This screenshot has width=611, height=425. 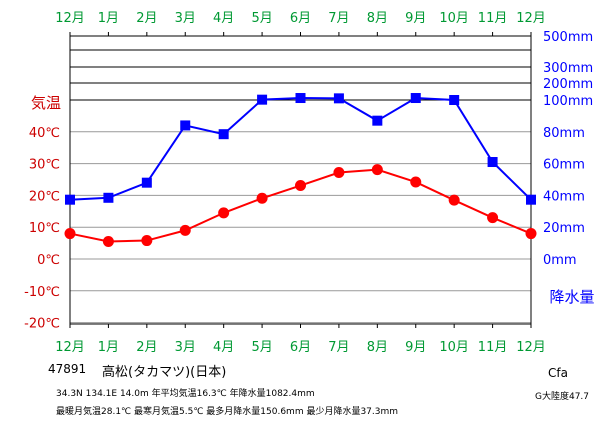 What do you see at coordinates (568, 149) in the screenshot?
I see `precipitation-axis-labels: 500mm 300mm 100mm 80mm 60mm 40mm 20mm 0mm 200mm` at bounding box center [568, 149].